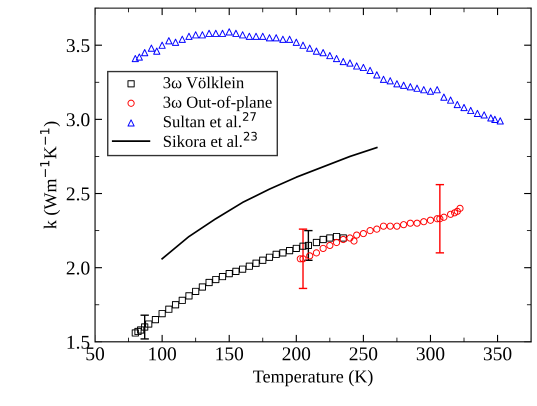 The width and height of the screenshot is (537, 406). I want to click on x-tick-label: 200, so click(296, 353).